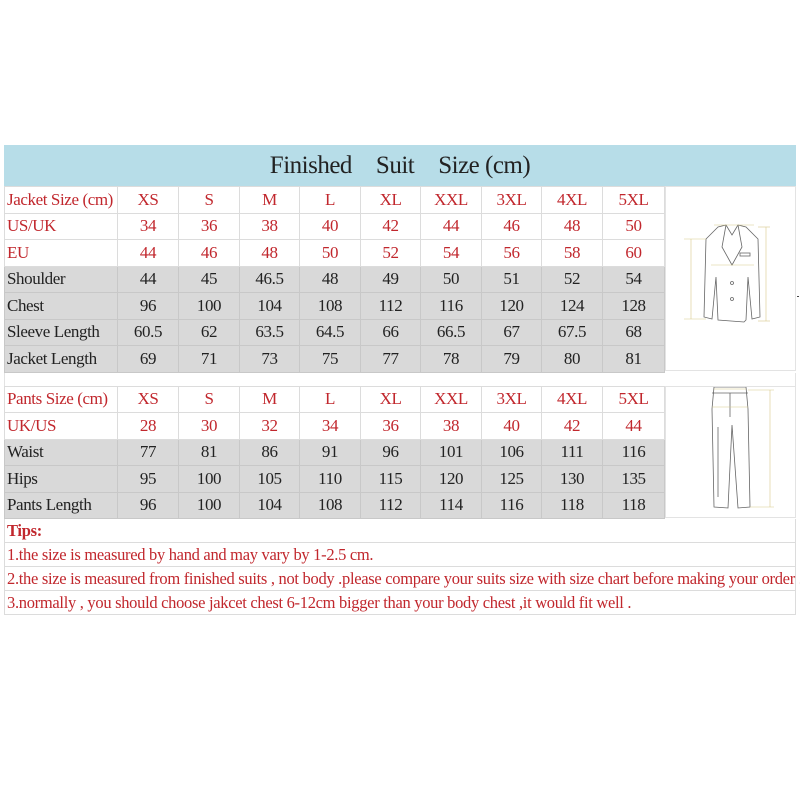  Describe the element at coordinates (148, 452) in the screenshot. I see `cell-value: 77` at that location.